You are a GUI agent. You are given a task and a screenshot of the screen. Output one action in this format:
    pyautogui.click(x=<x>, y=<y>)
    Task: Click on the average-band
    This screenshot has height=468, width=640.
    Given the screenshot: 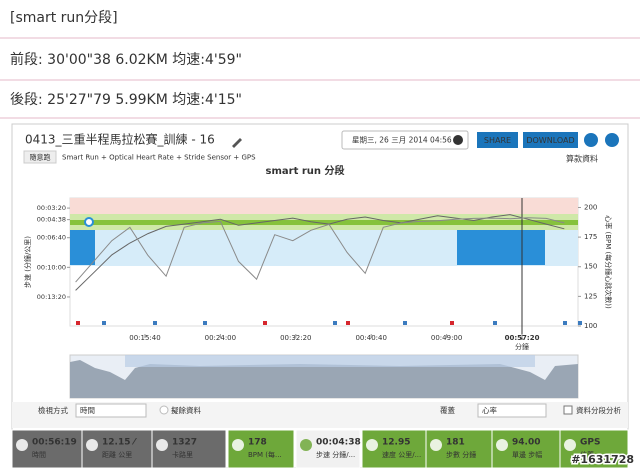 What is the action you would take?
    pyautogui.click(x=324, y=222)
    